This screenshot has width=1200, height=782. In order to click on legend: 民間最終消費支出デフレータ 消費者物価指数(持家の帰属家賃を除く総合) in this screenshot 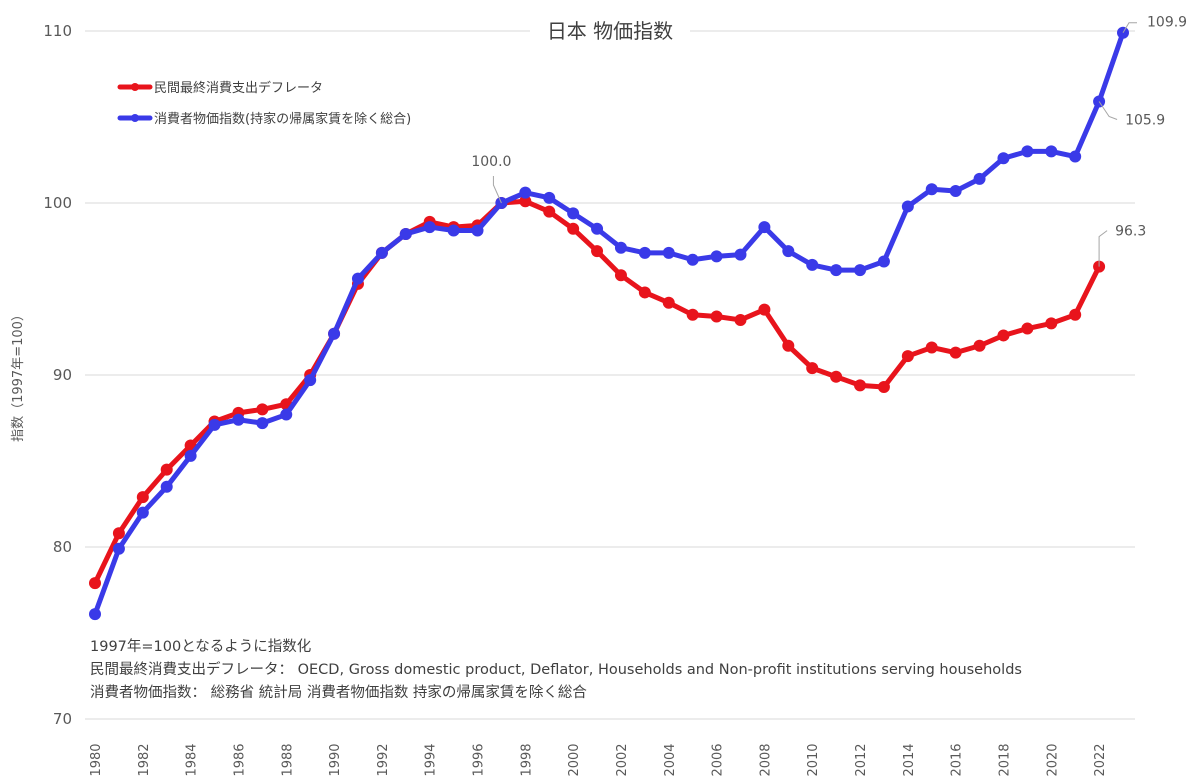, I will do `click(264, 103)`.